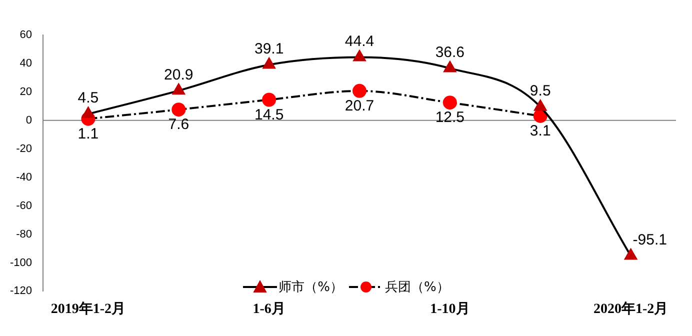 Image resolution: width=692 pixels, height=336 pixels. I want to click on data-label: 9.5, so click(540, 91).